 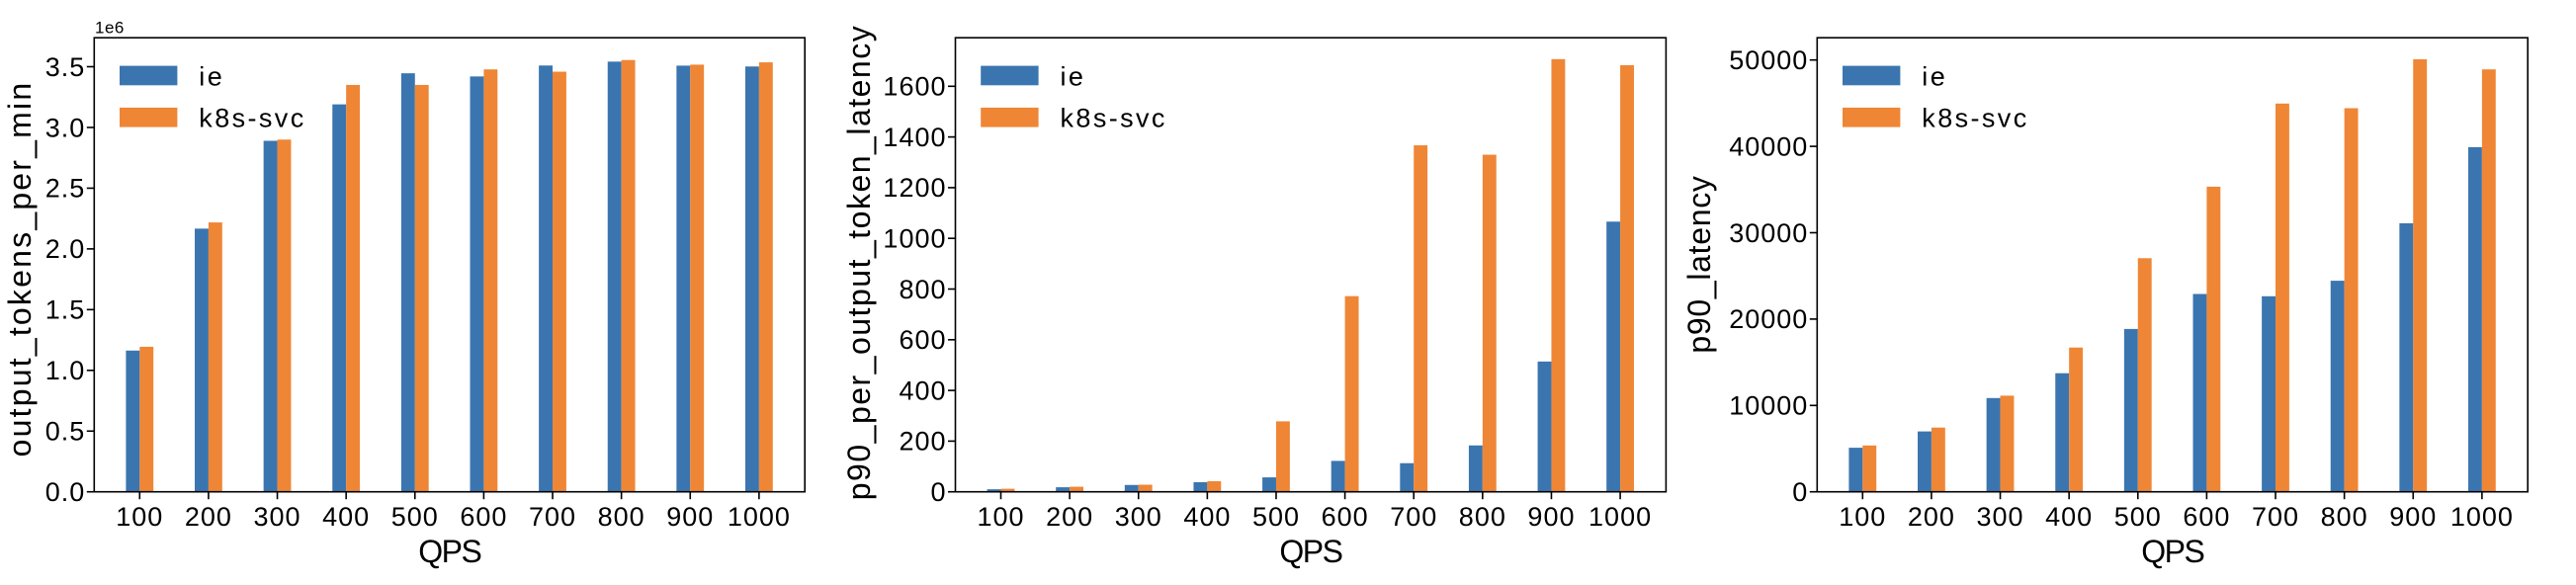 What do you see at coordinates (1768, 319) in the screenshot?
I see `svg-text: 20000` at bounding box center [1768, 319].